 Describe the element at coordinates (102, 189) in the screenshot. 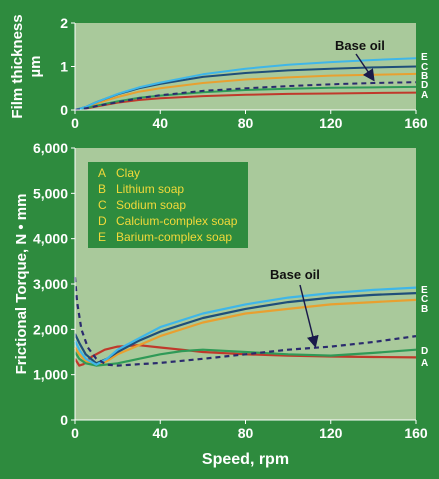

I see `legend-key-b: B` at that location.